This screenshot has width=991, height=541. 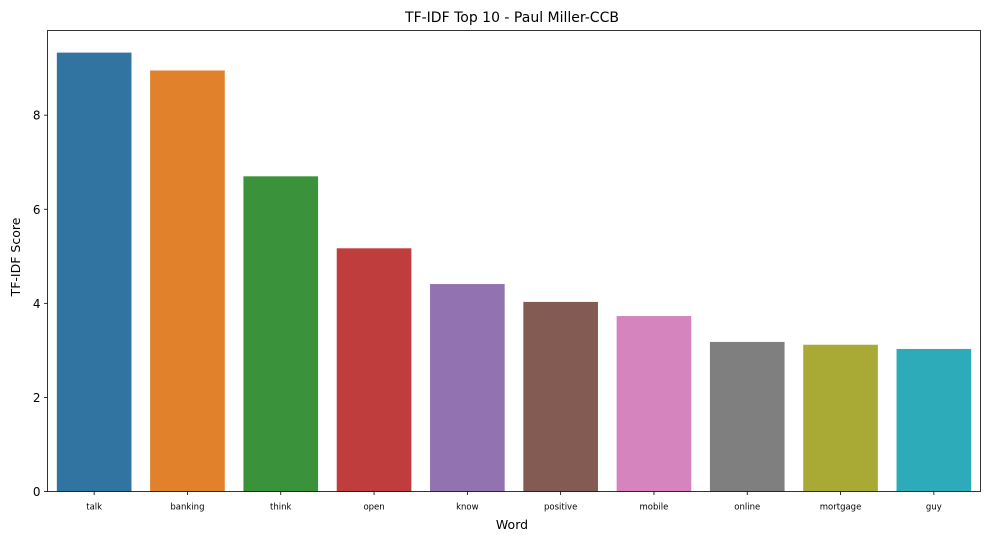 What do you see at coordinates (374, 370) in the screenshot?
I see `bar-open` at bounding box center [374, 370].